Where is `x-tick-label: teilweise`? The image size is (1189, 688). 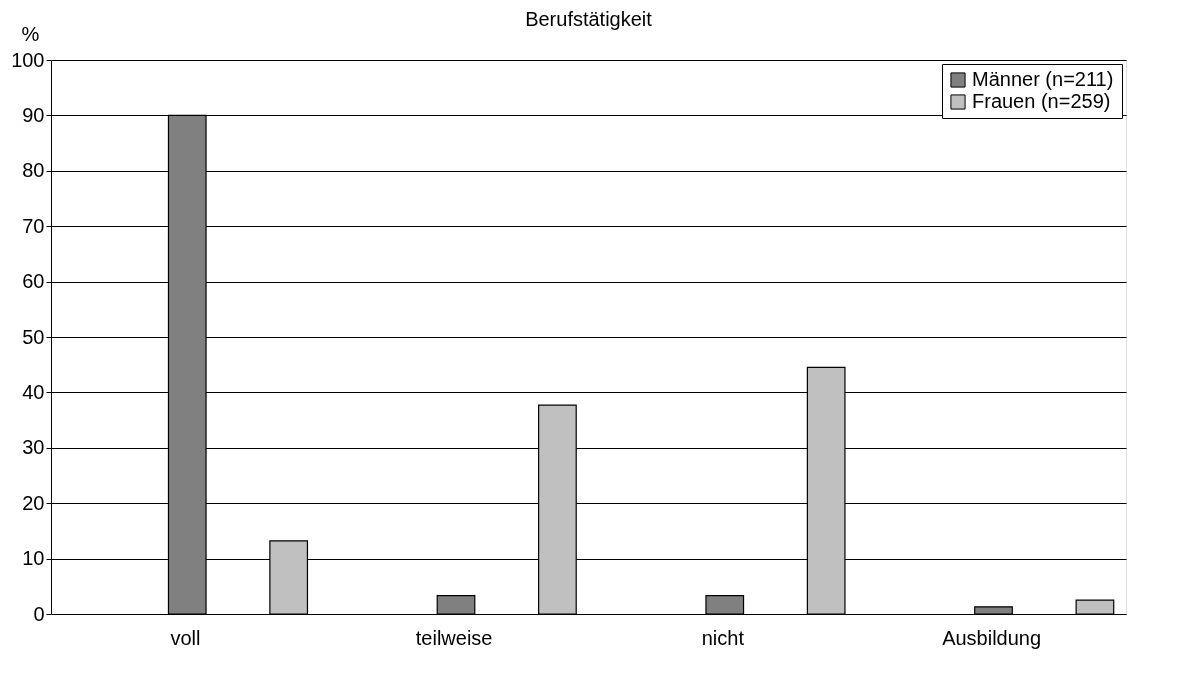 x-tick-label: teilweise is located at coordinates (454, 637).